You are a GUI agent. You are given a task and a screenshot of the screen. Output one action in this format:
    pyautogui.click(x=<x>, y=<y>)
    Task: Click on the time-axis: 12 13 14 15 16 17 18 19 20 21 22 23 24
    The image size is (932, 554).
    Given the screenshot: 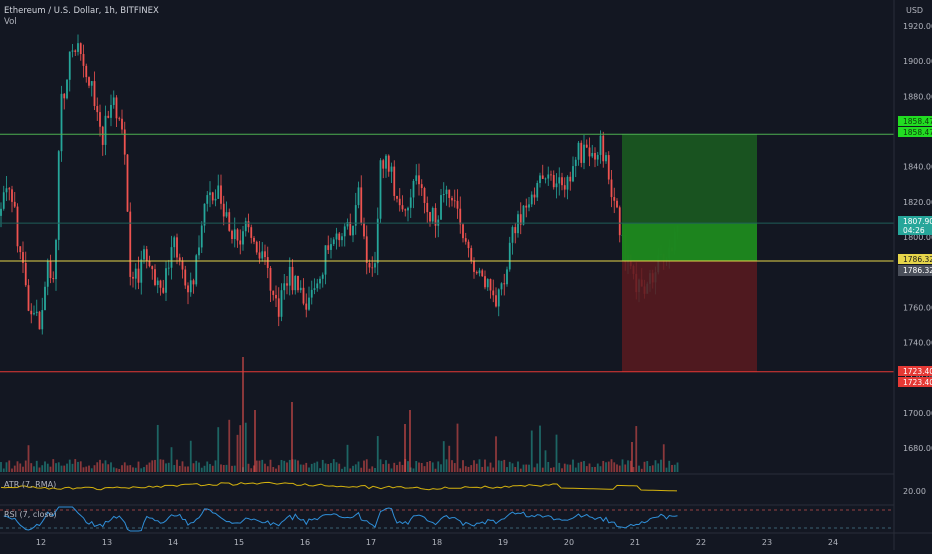 What is the action you would take?
    pyautogui.click(x=437, y=542)
    